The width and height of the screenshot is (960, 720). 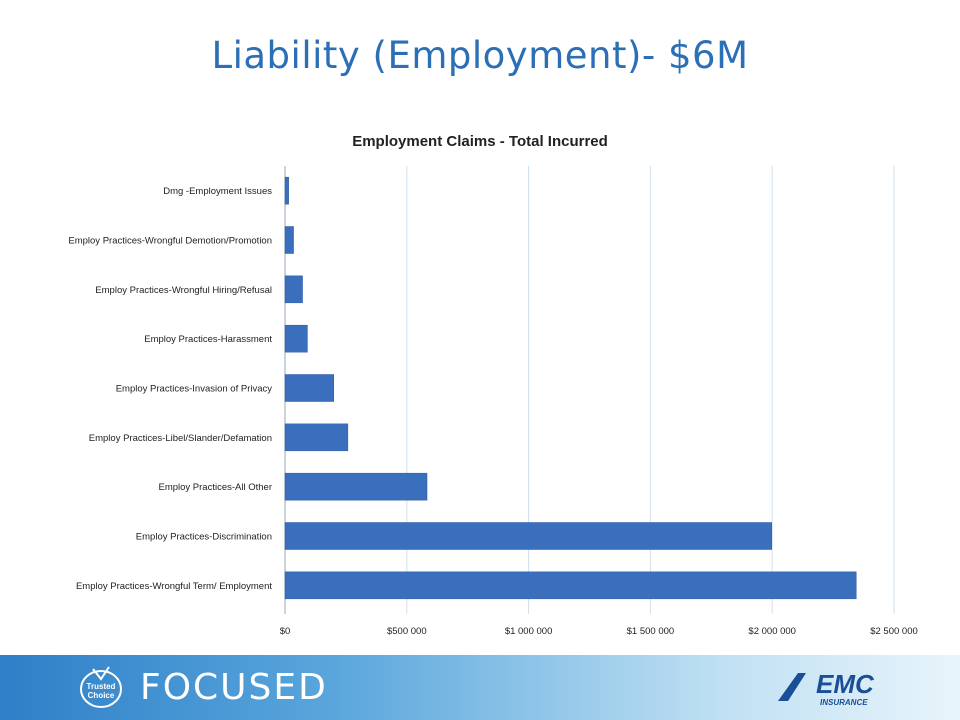 What do you see at coordinates (772, 631) in the screenshot?
I see `x-tick-label: $2 000 000` at bounding box center [772, 631].